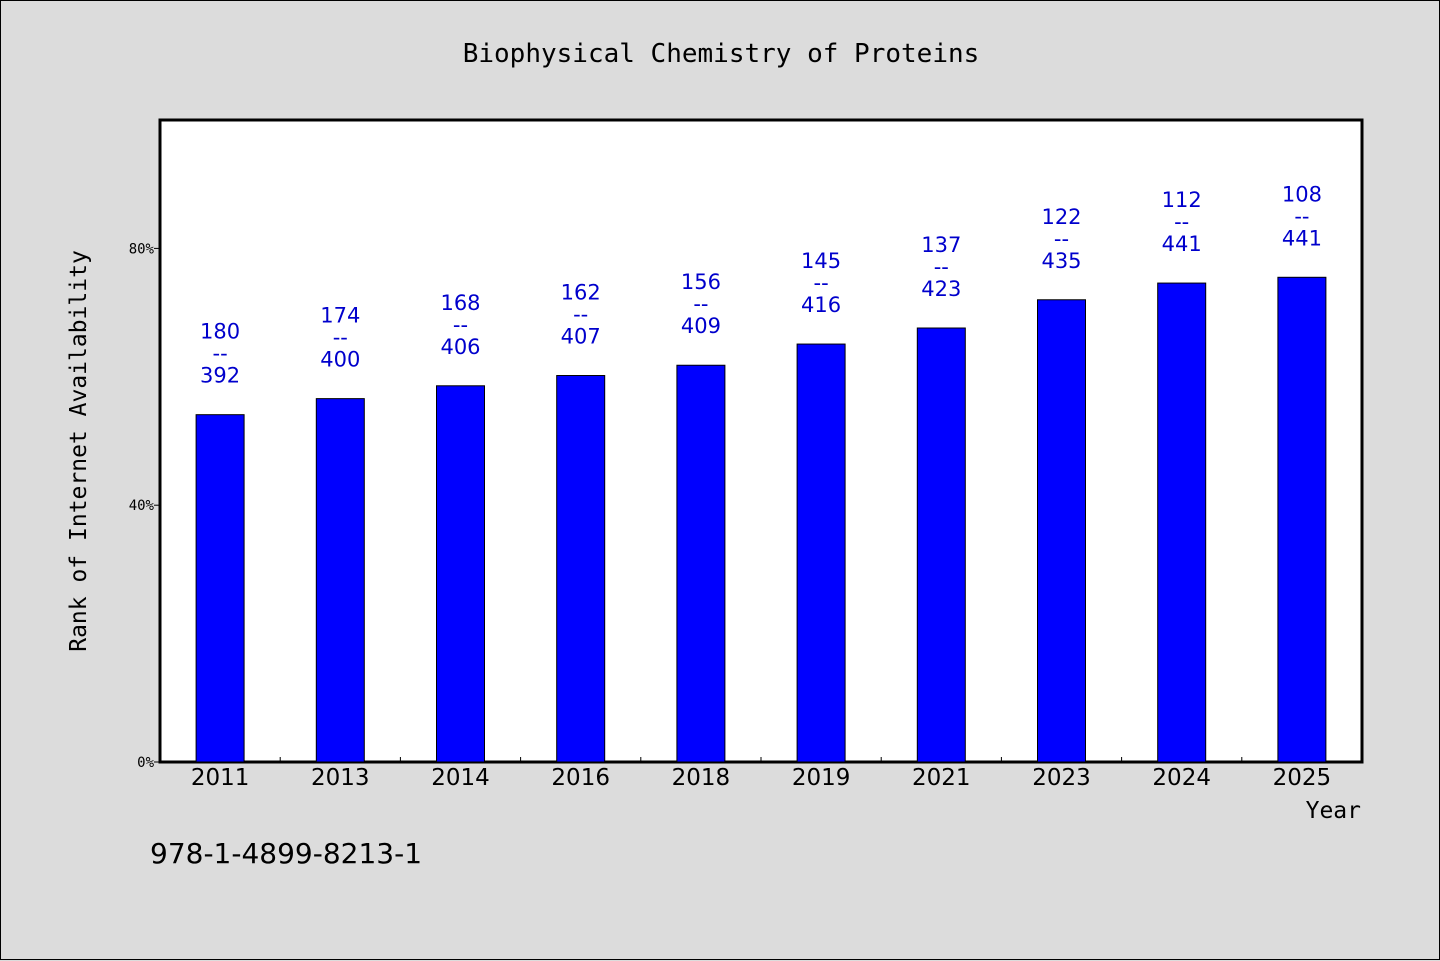  What do you see at coordinates (220, 778) in the screenshot?
I see `x-tick-label: 2011` at bounding box center [220, 778].